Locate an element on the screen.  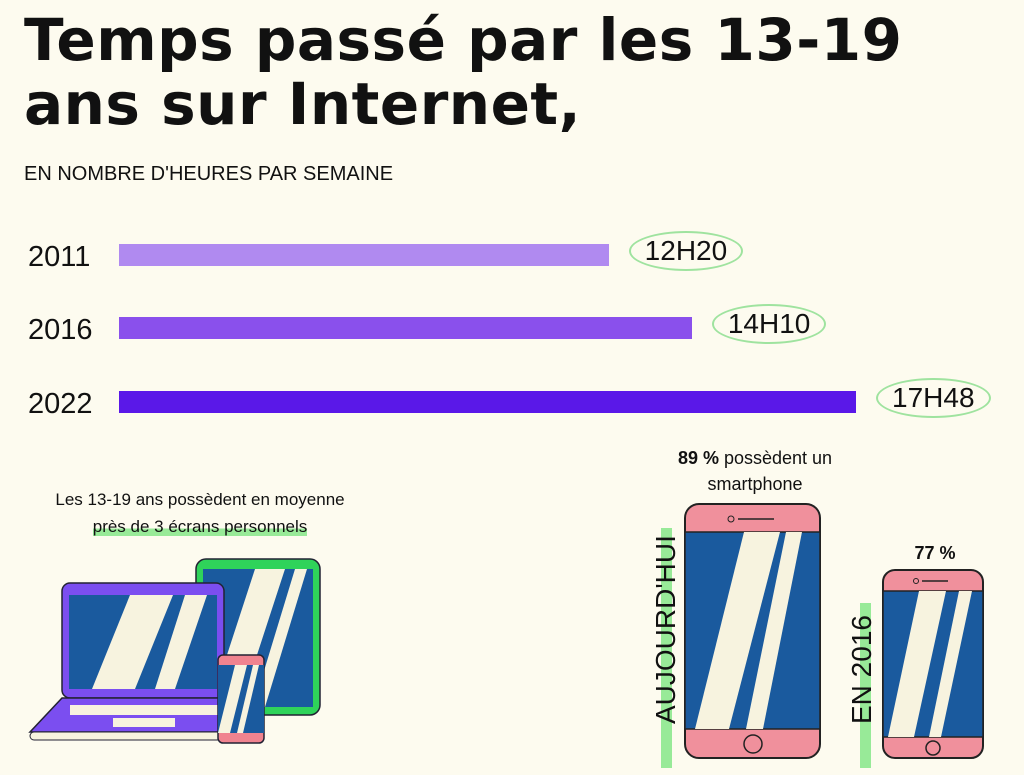
screens-note-line2: près de 3 écrans personnels is located at coordinates (200, 526).